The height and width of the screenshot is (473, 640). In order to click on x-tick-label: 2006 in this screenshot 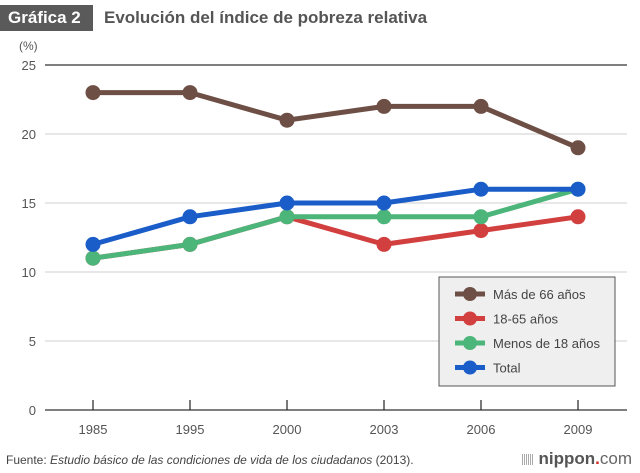, I will do `click(481, 429)`.